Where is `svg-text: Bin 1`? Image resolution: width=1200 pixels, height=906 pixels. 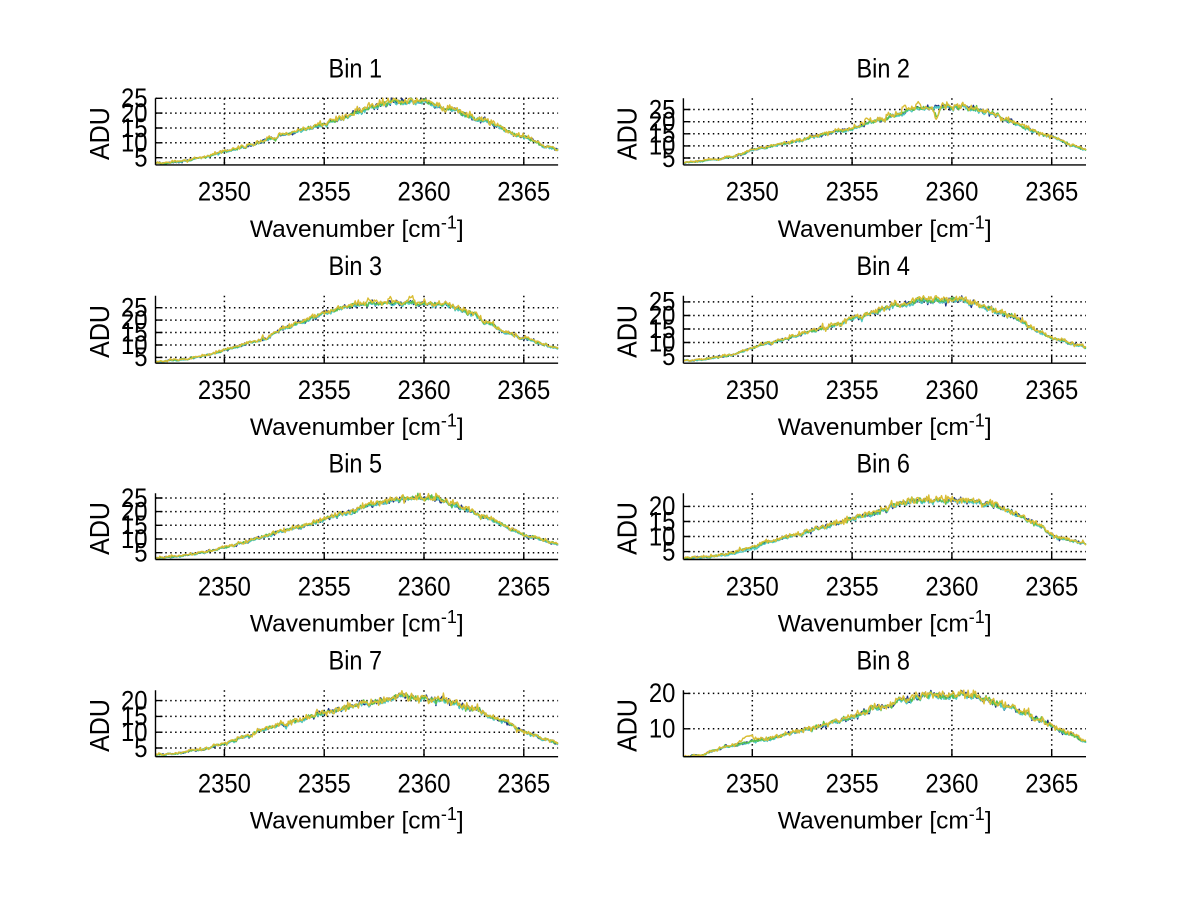
svg-text: Bin 1 is located at coordinates (356, 69).